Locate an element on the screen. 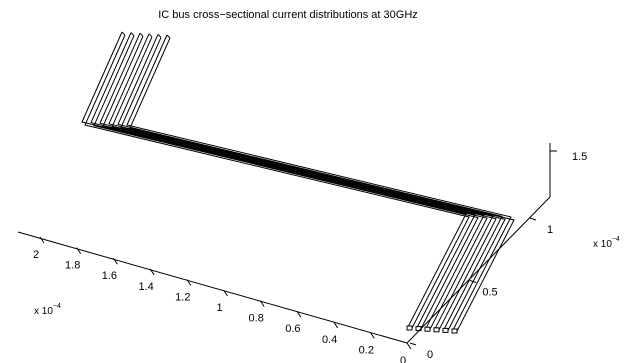  left-axis-tick-label: 2 is located at coordinates (36, 255).